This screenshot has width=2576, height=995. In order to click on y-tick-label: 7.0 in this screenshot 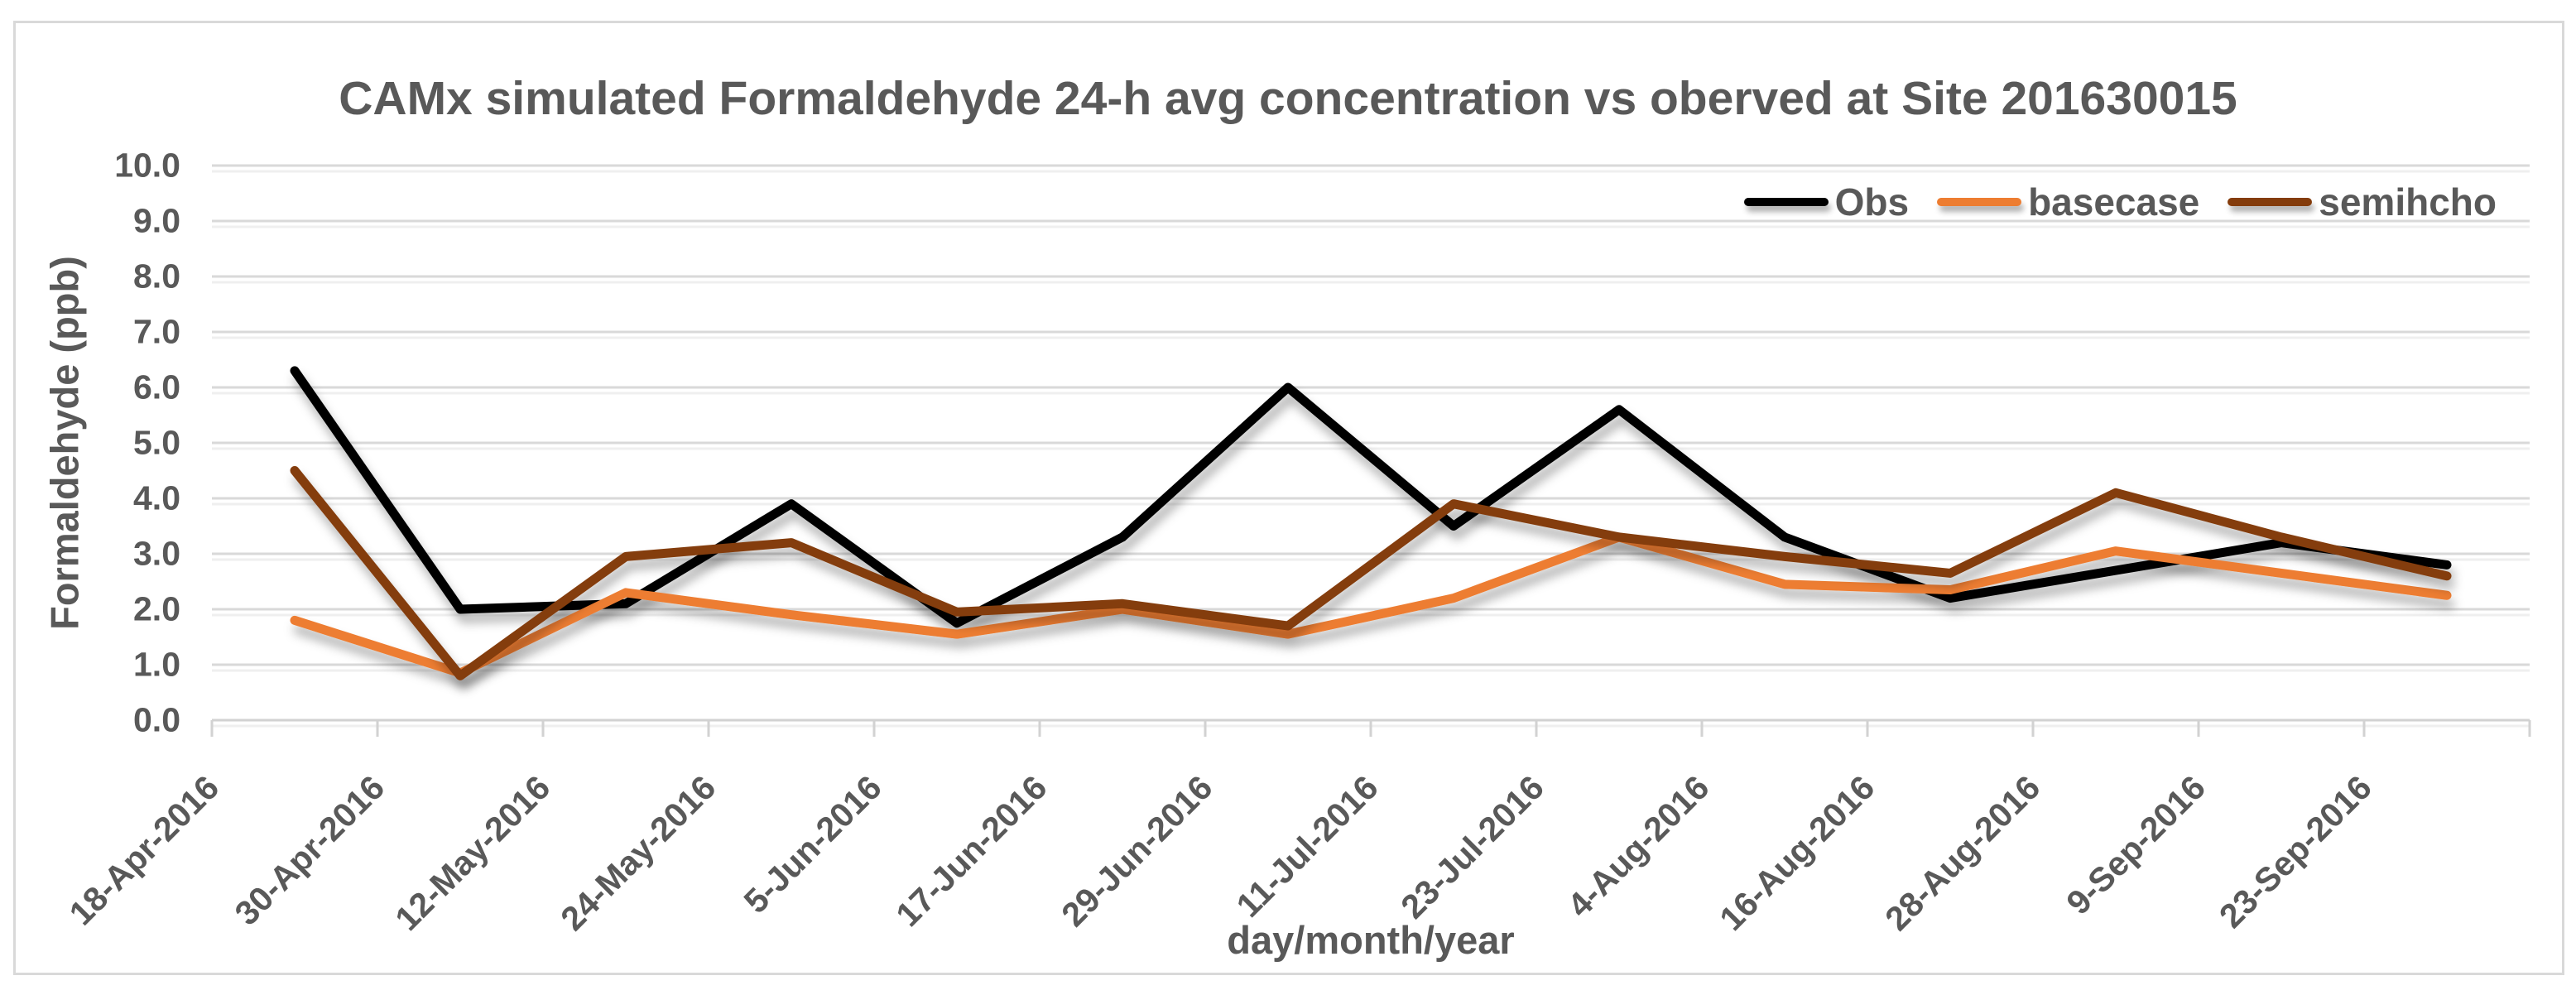, I will do `click(156, 331)`.